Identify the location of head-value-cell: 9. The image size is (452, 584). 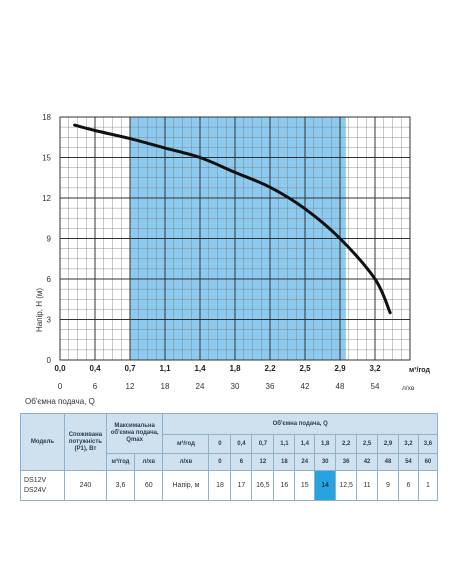
(388, 485).